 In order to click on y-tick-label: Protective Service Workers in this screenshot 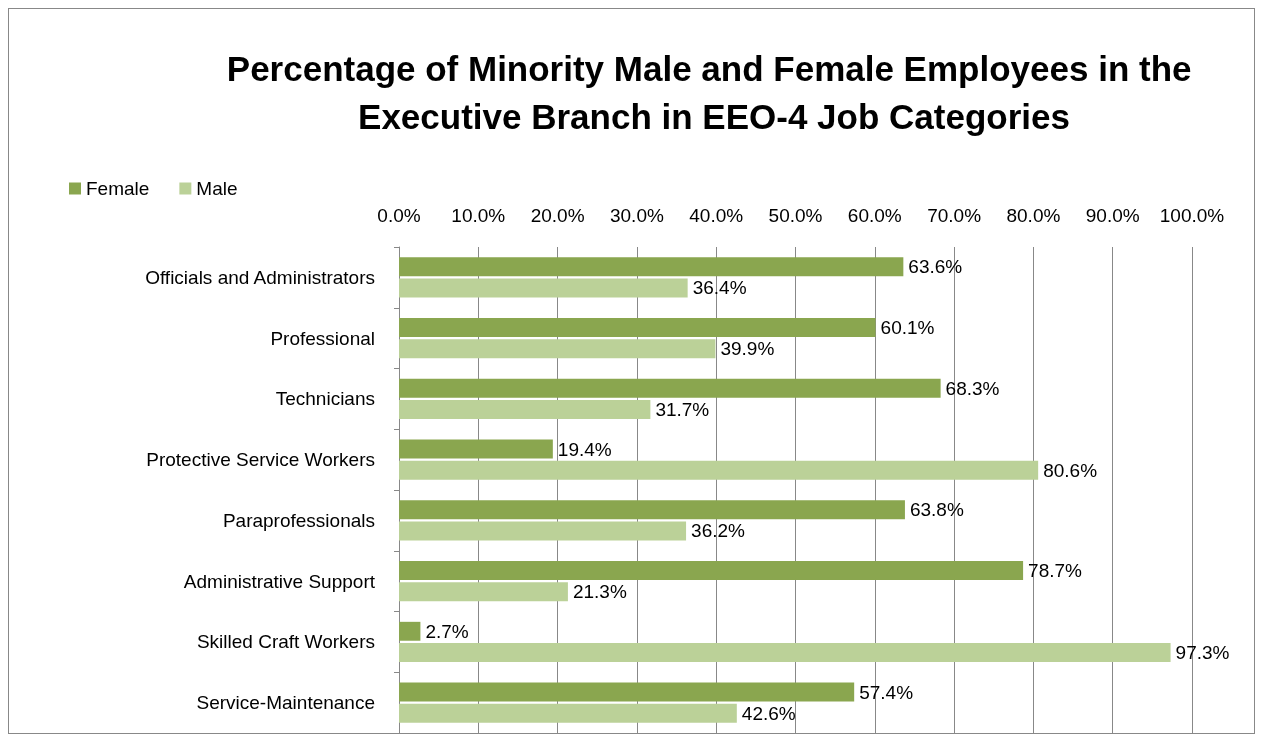, I will do `click(260, 460)`.